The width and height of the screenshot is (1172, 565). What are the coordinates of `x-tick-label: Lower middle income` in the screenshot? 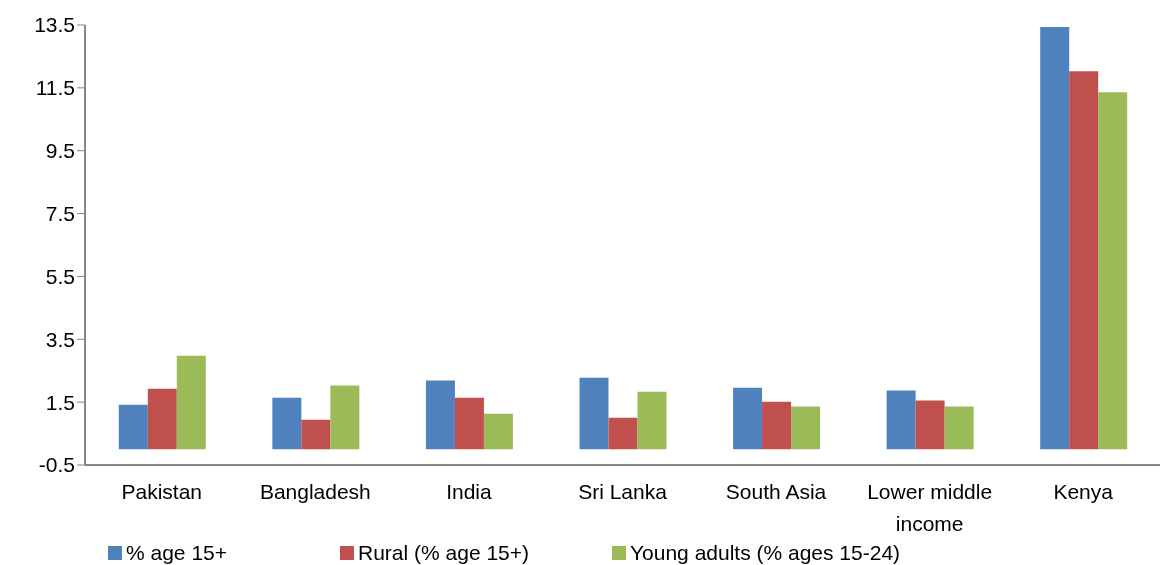 It's located at (930, 507).